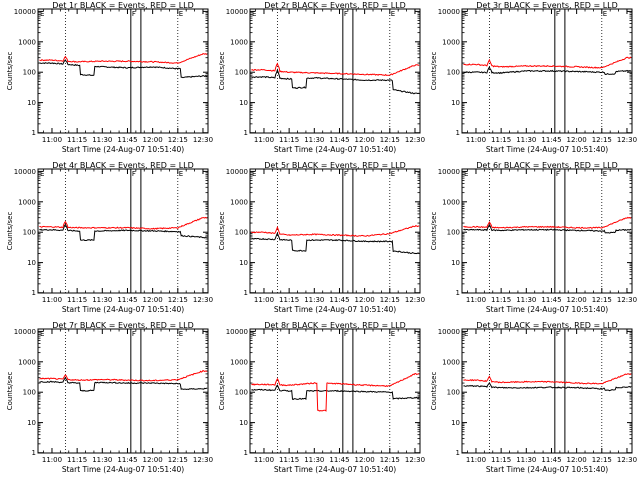 This screenshot has height=480, width=640. I want to click on chart-title: Det 7r BLACK = Events, RED = LLD, so click(123, 325).